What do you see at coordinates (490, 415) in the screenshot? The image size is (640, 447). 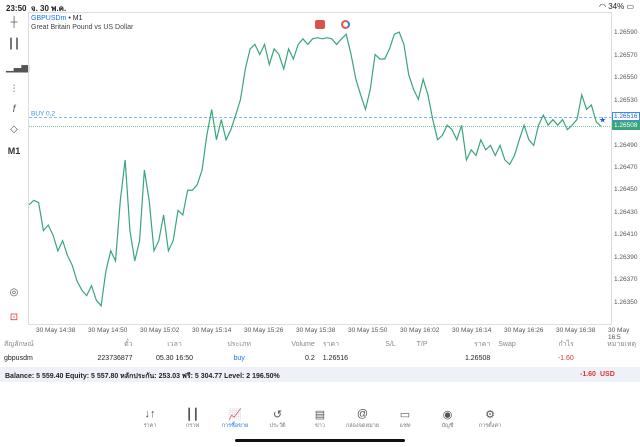 I see `nav-icon: ⚙` at bounding box center [490, 415].